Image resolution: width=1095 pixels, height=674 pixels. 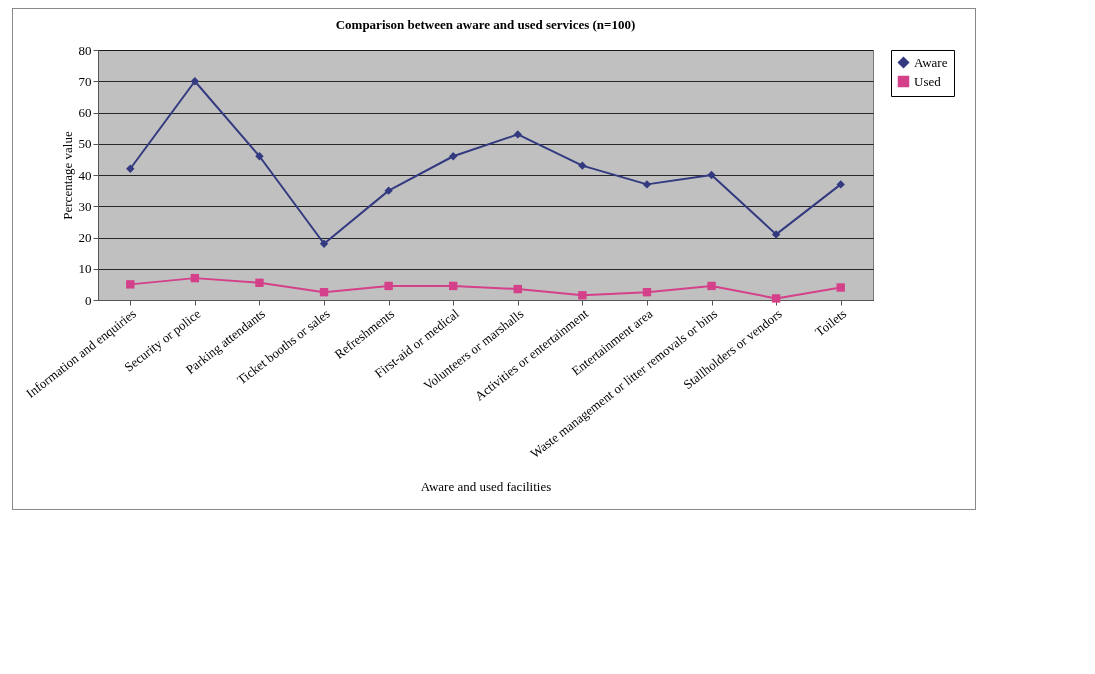 What do you see at coordinates (85, 50) in the screenshot?
I see `y-tick-label: 80` at bounding box center [85, 50].